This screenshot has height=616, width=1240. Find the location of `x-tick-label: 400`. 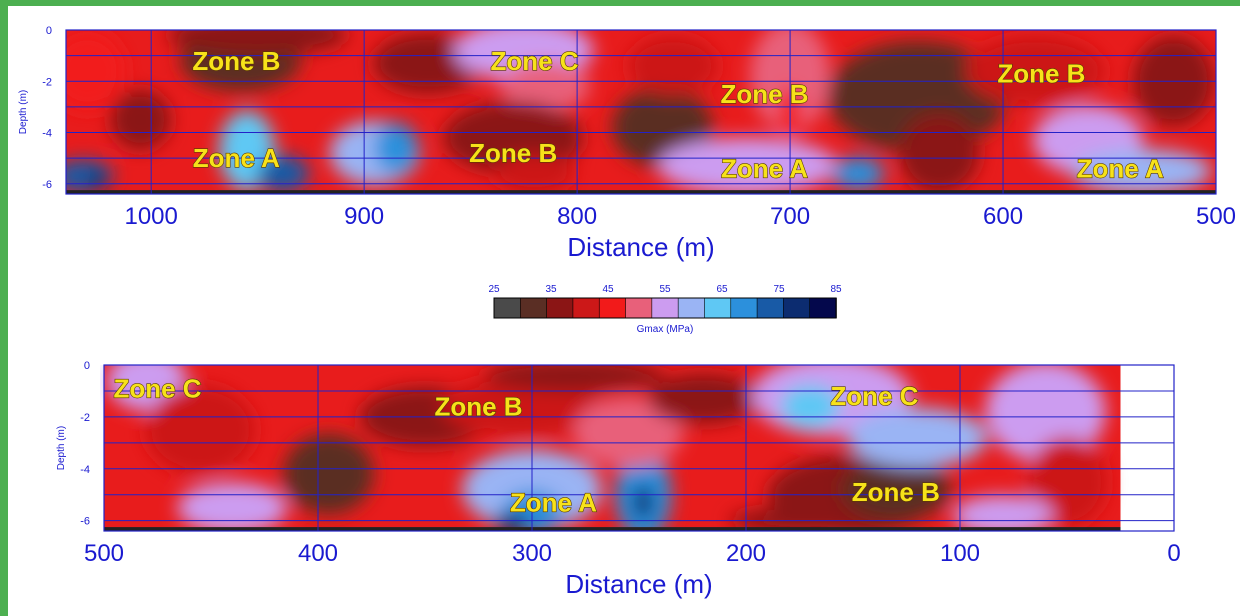

x-tick-label: 400 is located at coordinates (318, 553).